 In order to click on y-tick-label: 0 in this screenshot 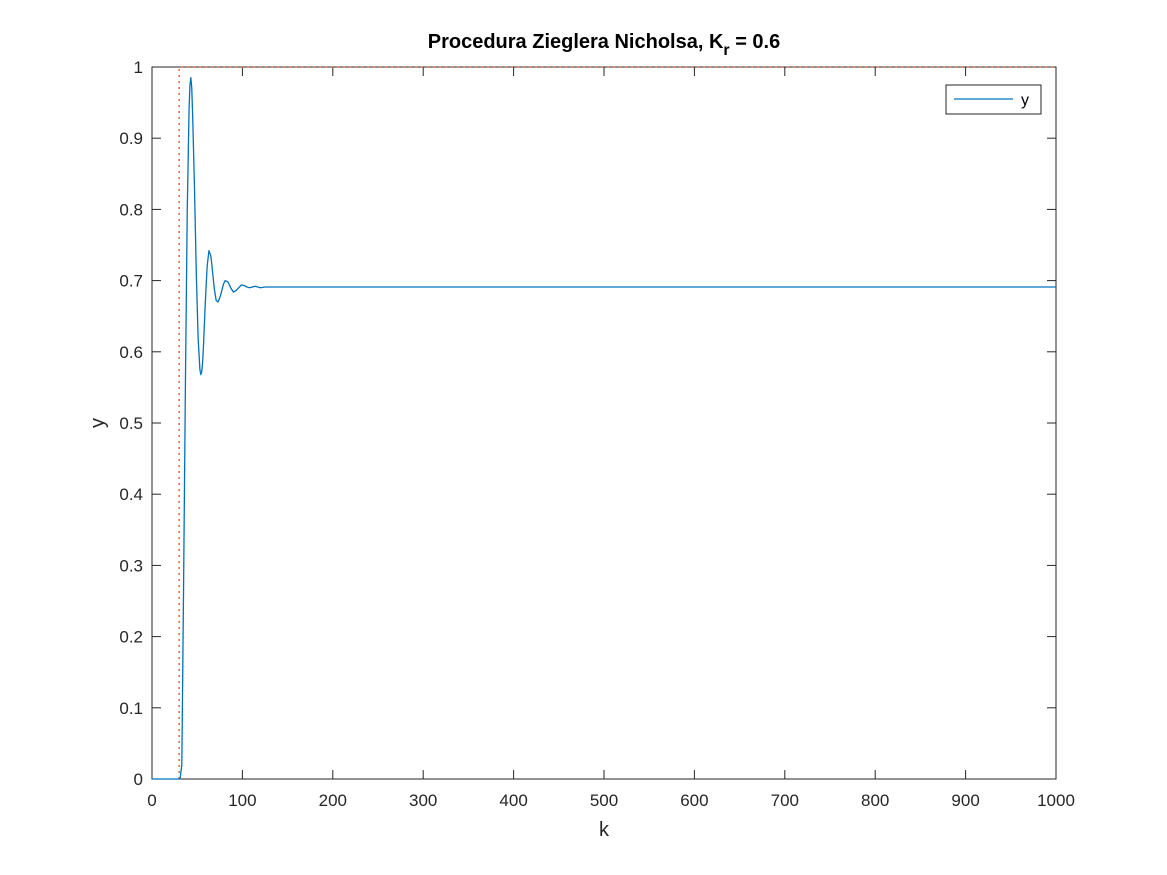, I will do `click(138, 779)`.